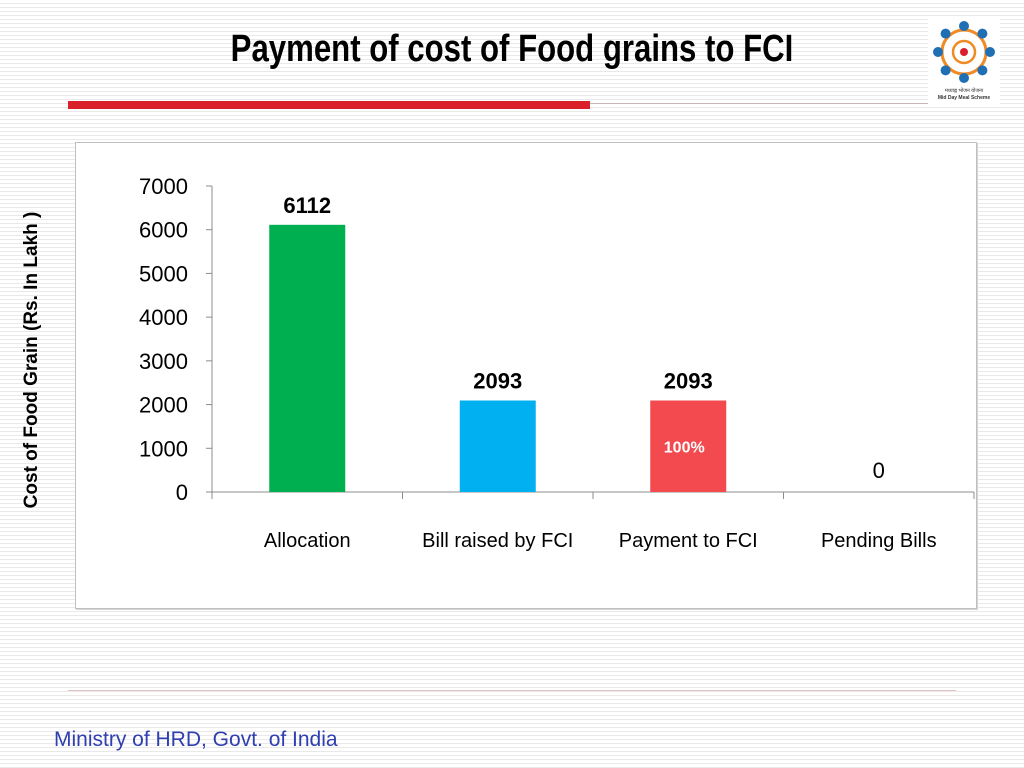 This screenshot has height=768, width=1024. I want to click on logo-text-hindi: मध्याह्न भोजन योजना, so click(964, 91).